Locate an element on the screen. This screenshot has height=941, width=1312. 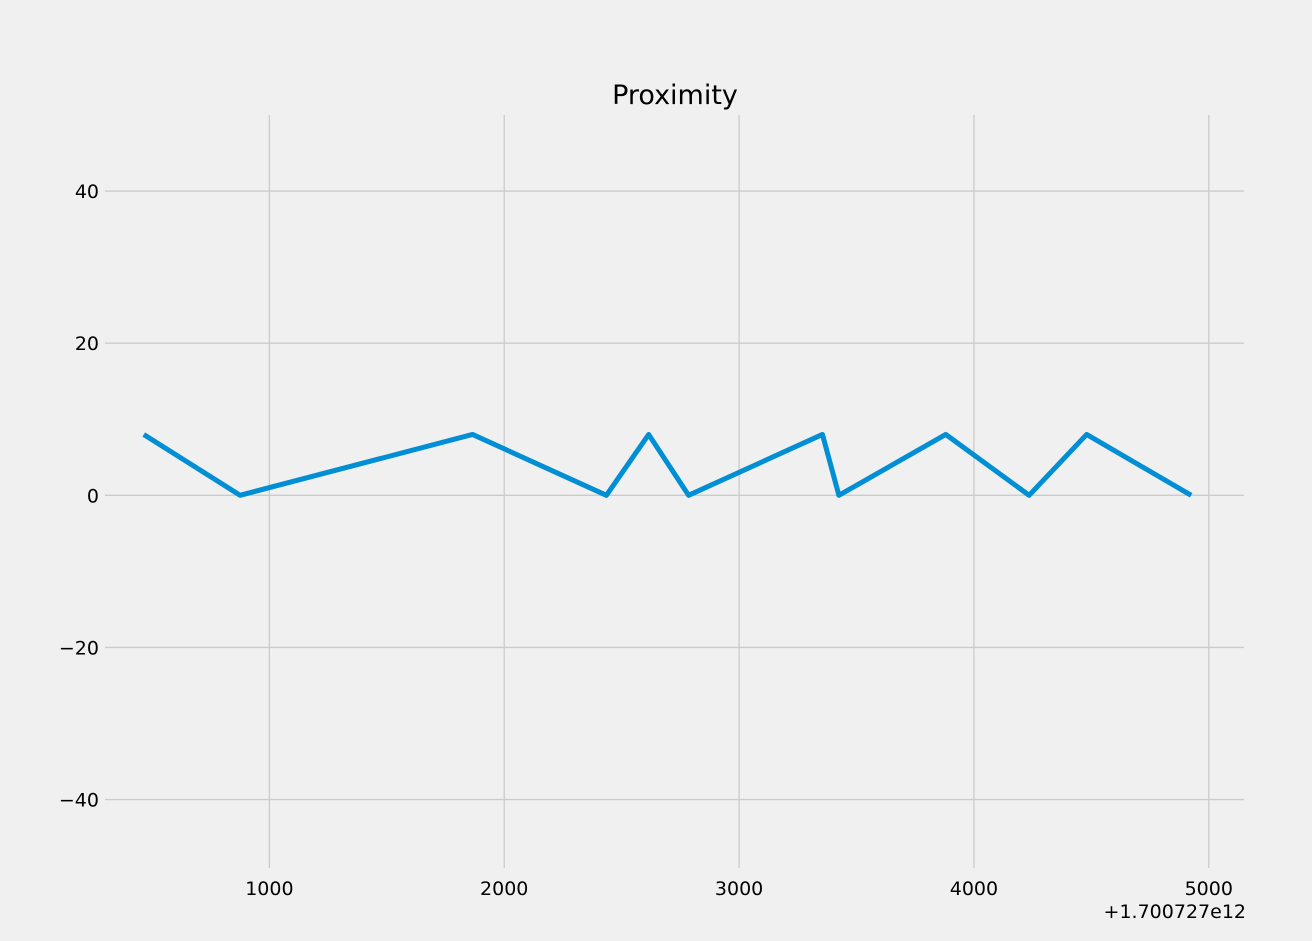
series-group is located at coordinates (667, 464).